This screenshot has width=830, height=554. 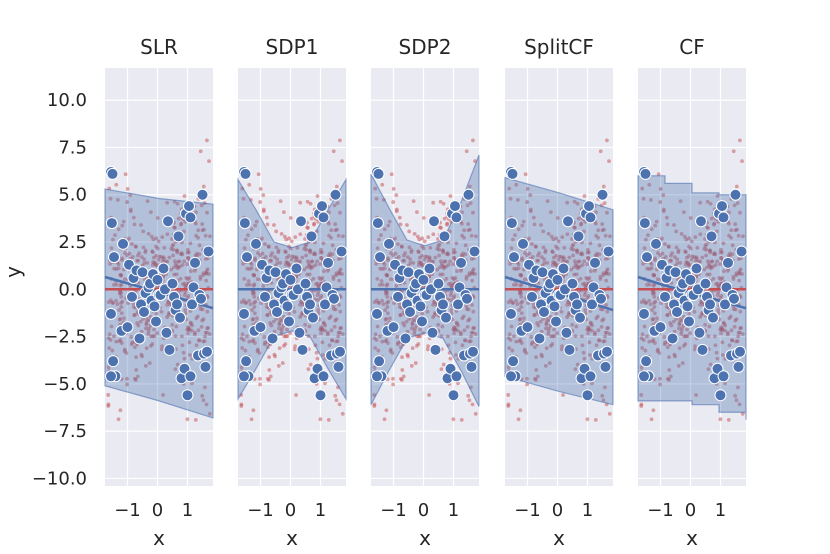 What do you see at coordinates (587, 510) in the screenshot?
I see `x-tick-label: 1` at bounding box center [587, 510].